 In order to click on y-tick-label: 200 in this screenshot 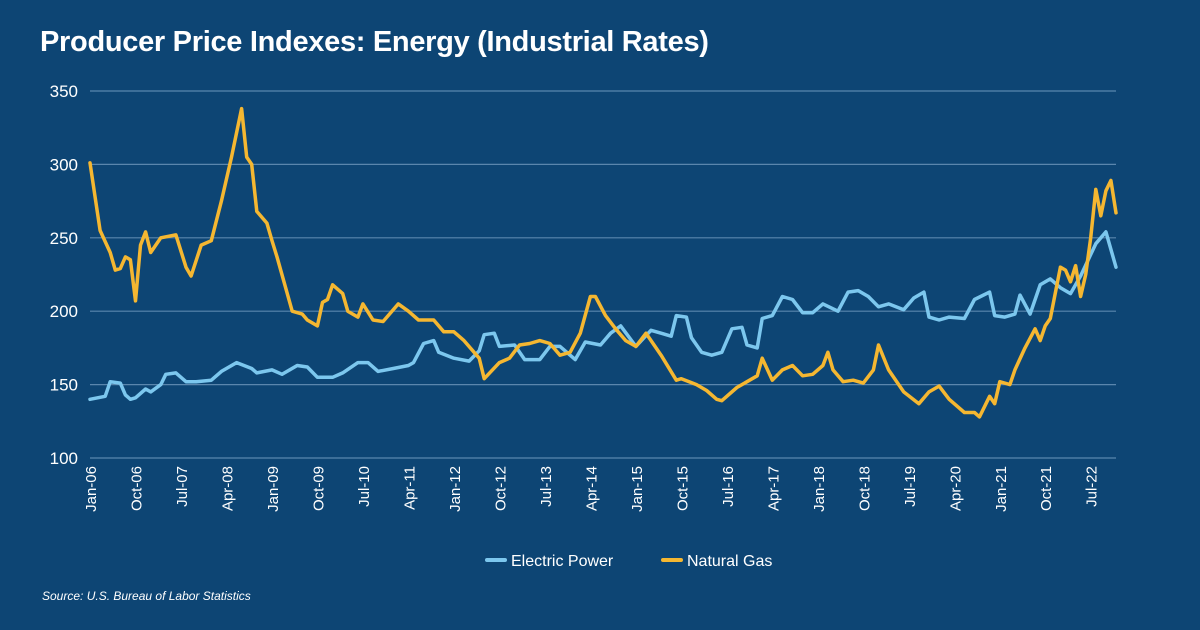, I will do `click(64, 311)`.